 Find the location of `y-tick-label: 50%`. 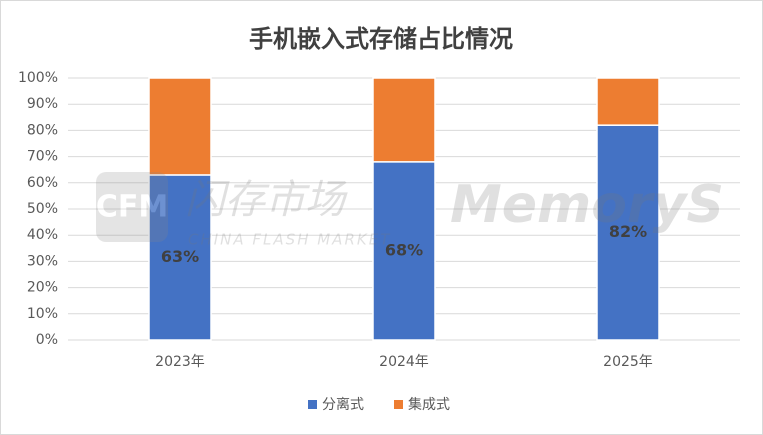

y-tick-label: 50% is located at coordinates (42, 209).